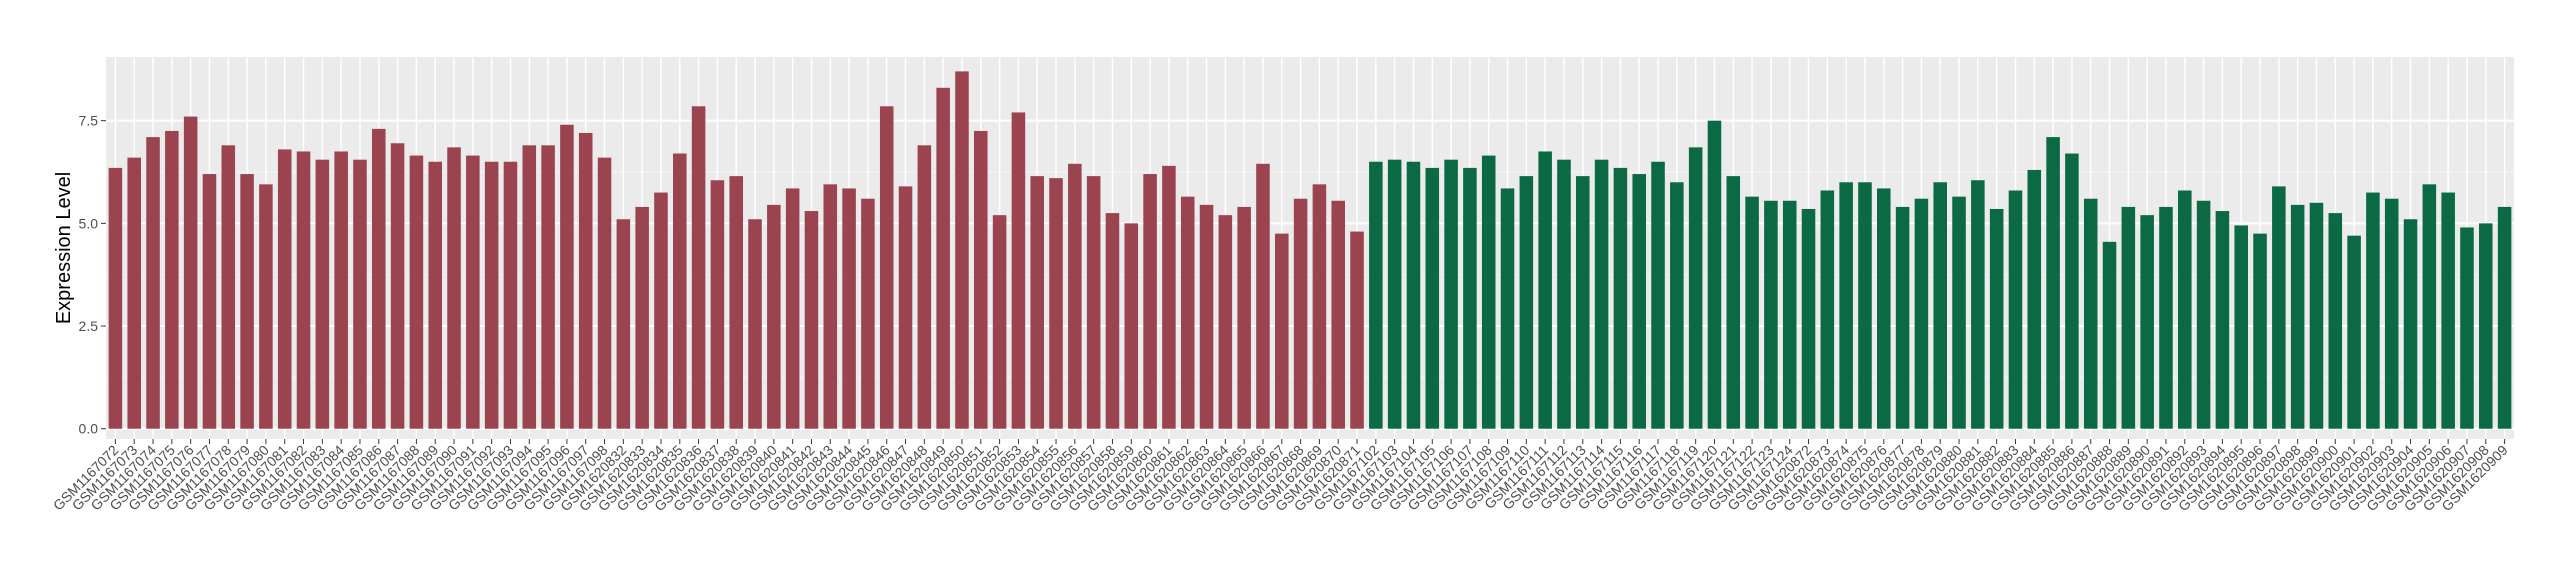 This screenshot has height=580, width=2560. Describe the element at coordinates (89, 429) in the screenshot. I see `y-tick-label: 0.0` at that location.